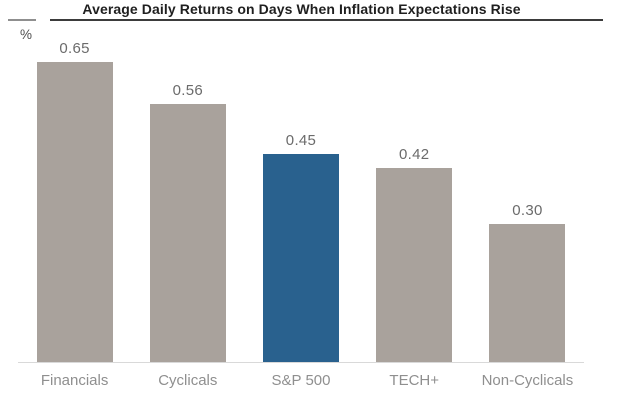 This screenshot has width=640, height=400. Describe the element at coordinates (22, 20) in the screenshot. I see `title-rule-left-segment` at that location.